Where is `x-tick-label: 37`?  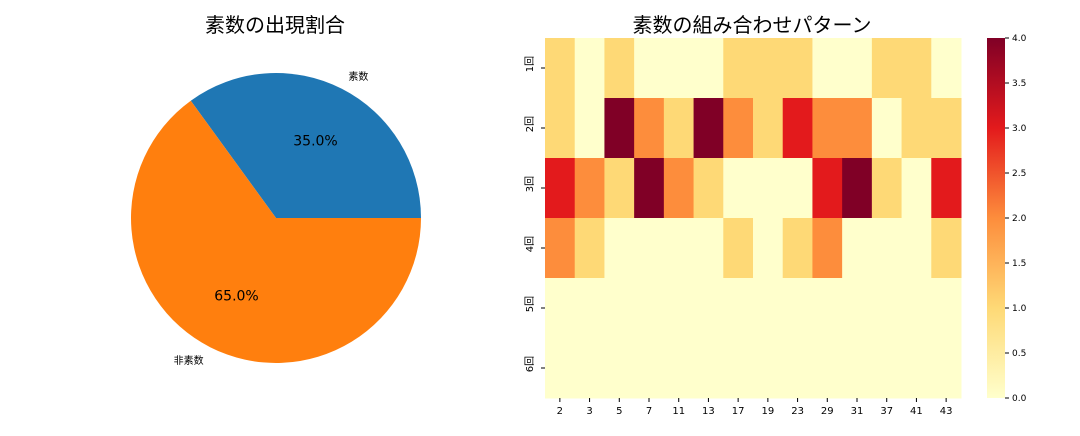
x-tick-label: 37 is located at coordinates (886, 411).